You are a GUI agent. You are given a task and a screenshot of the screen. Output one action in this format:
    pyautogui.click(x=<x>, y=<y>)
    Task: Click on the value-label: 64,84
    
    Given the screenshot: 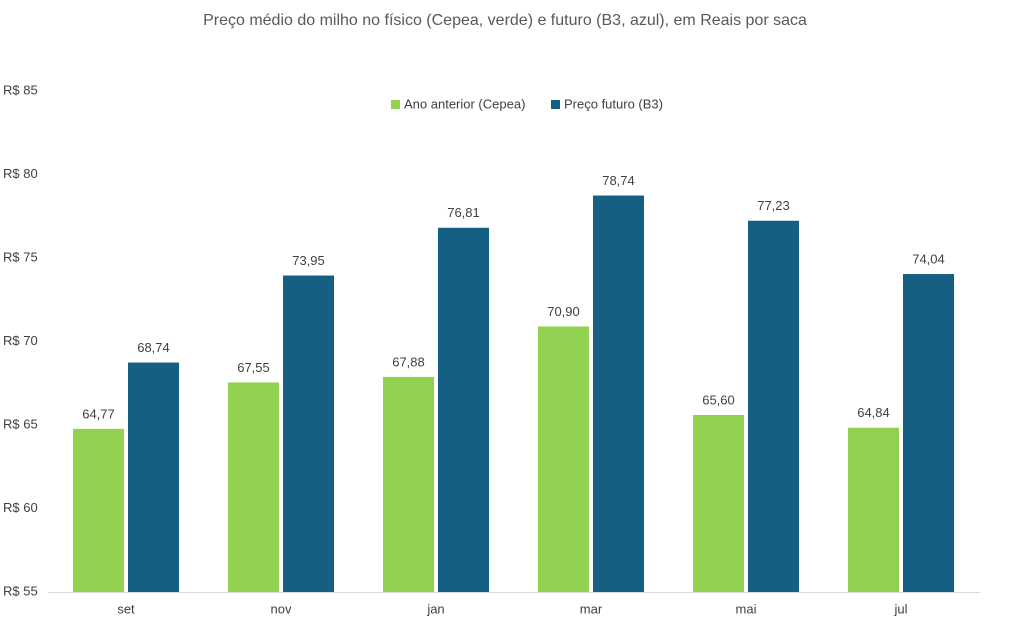 What is the action you would take?
    pyautogui.click(x=873, y=412)
    